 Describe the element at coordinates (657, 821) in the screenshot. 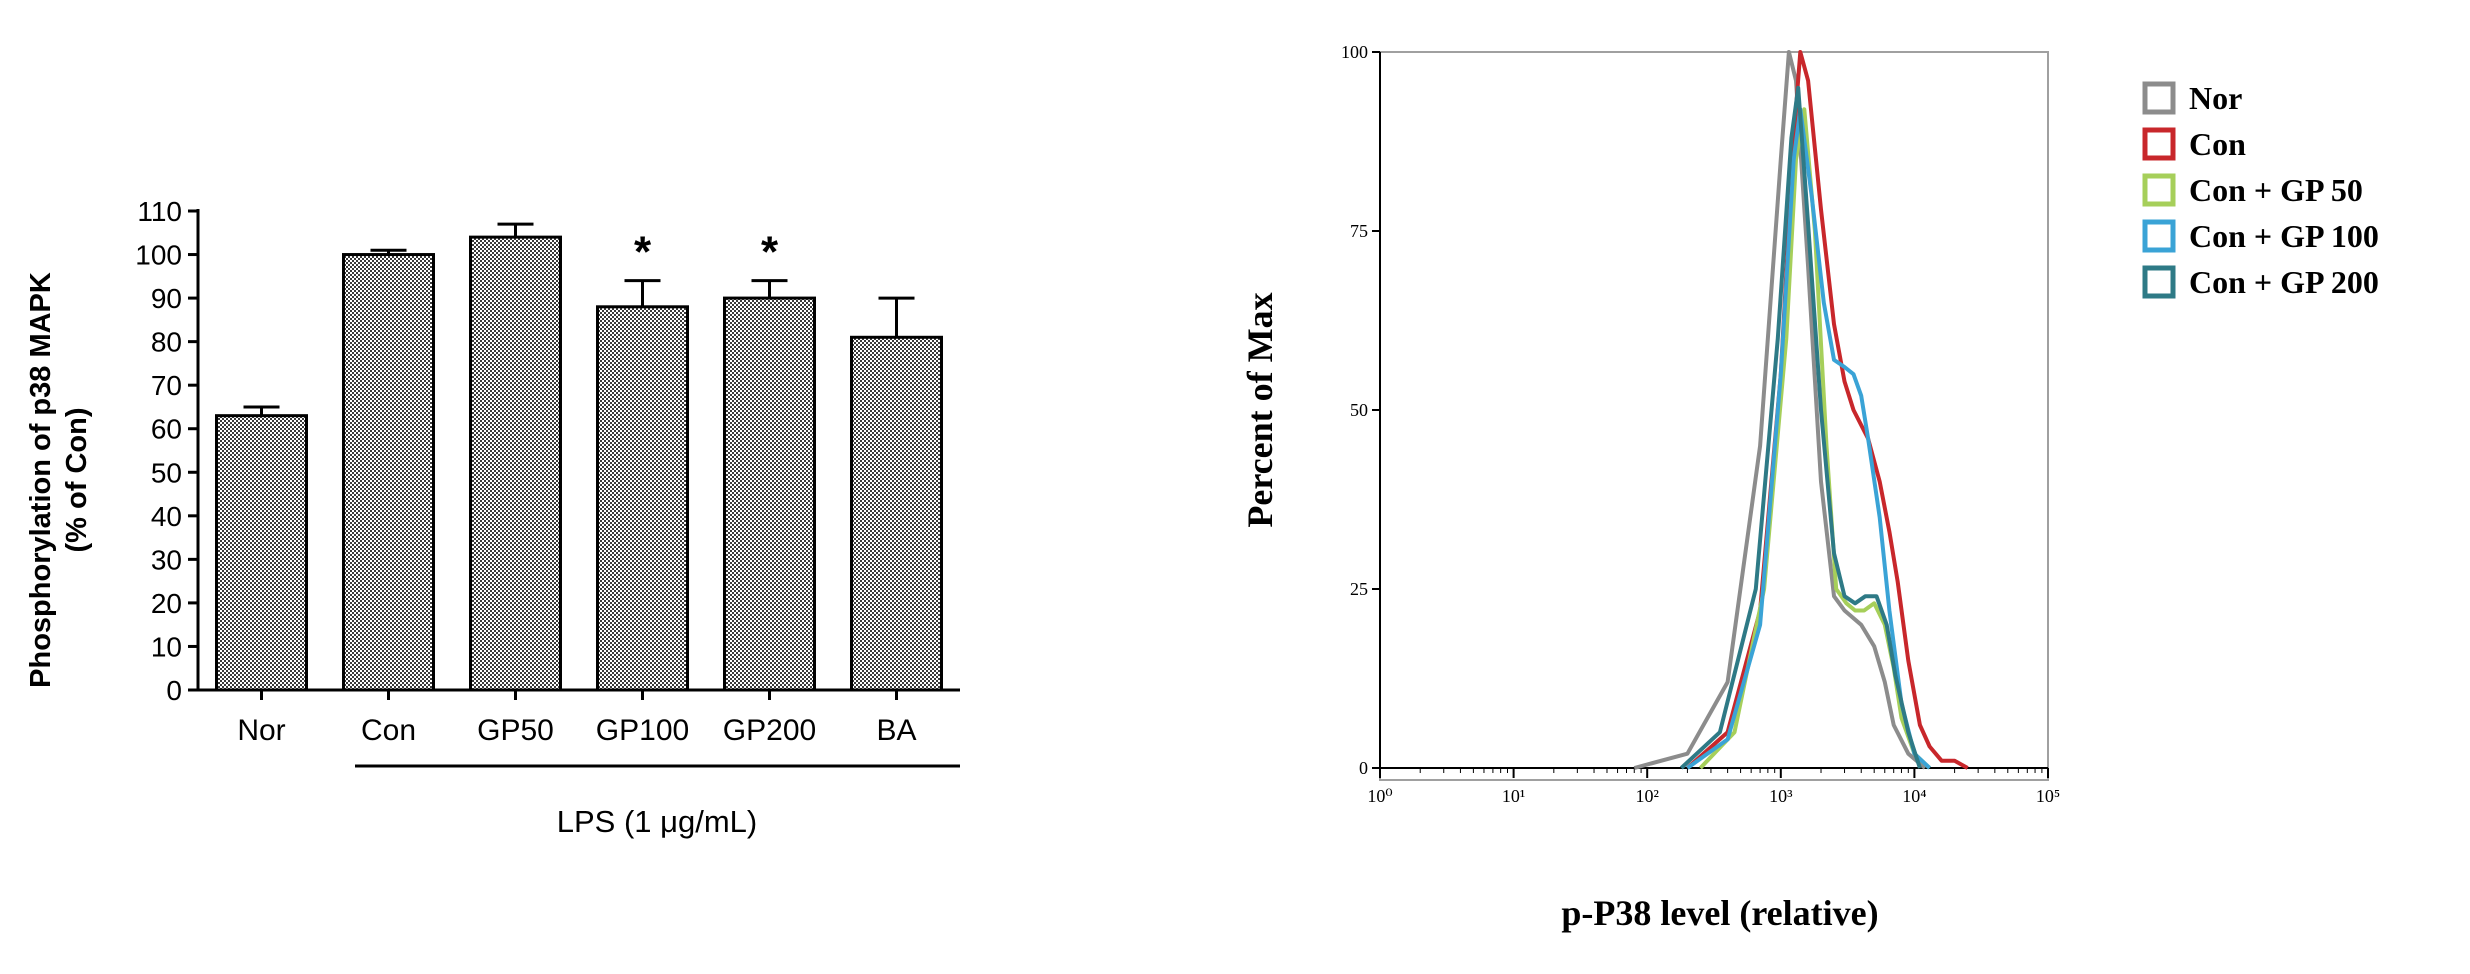

I see `bar-x-axis-label: LPS (1 μg/mL)` at that location.